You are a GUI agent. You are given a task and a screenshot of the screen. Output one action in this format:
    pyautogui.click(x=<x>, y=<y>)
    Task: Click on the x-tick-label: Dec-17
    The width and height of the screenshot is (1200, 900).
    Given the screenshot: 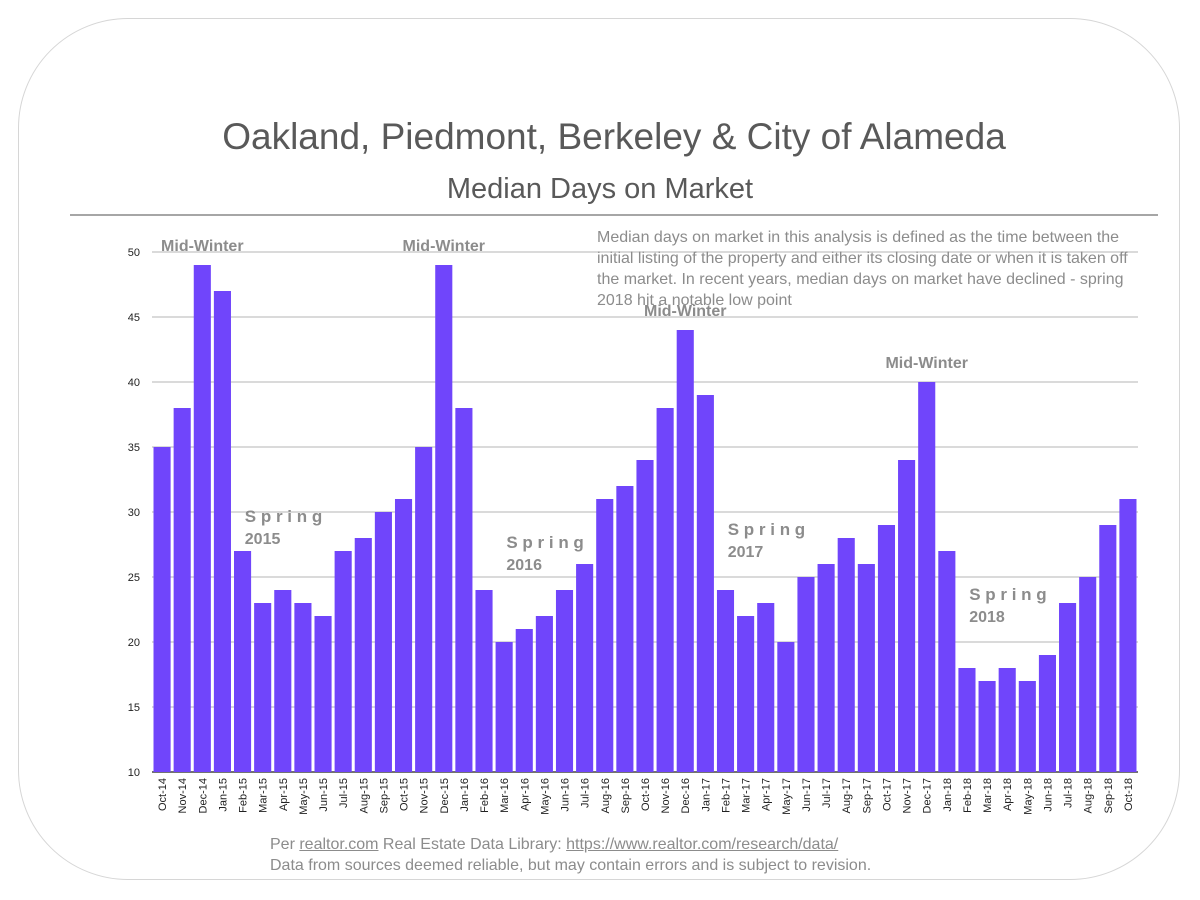 What is the action you would take?
    pyautogui.click(x=928, y=795)
    